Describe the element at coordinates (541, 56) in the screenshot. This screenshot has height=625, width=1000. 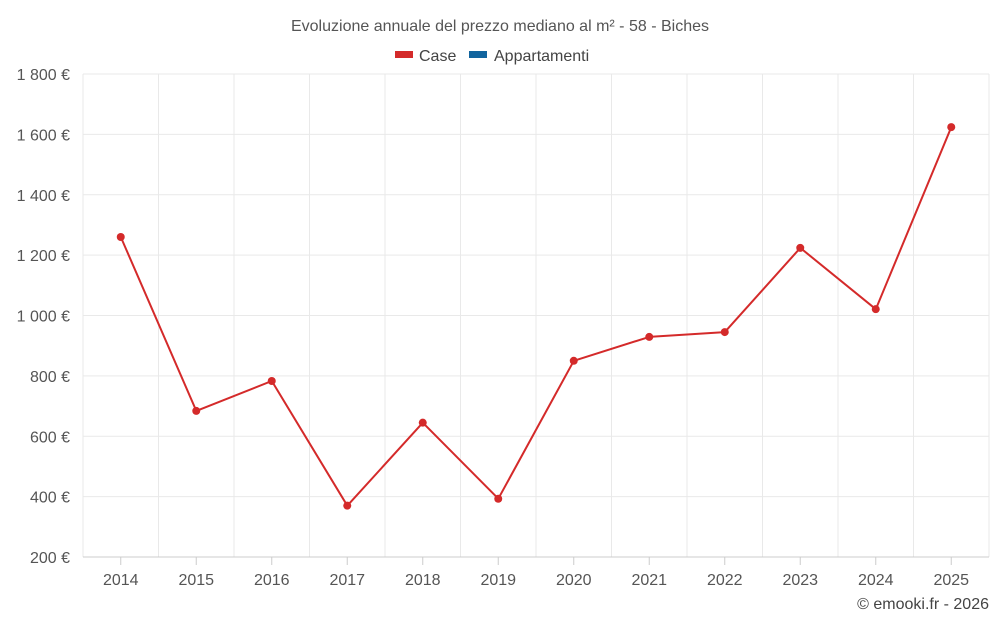
I see `legend-label-appartamenti: Appartamenti` at that location.